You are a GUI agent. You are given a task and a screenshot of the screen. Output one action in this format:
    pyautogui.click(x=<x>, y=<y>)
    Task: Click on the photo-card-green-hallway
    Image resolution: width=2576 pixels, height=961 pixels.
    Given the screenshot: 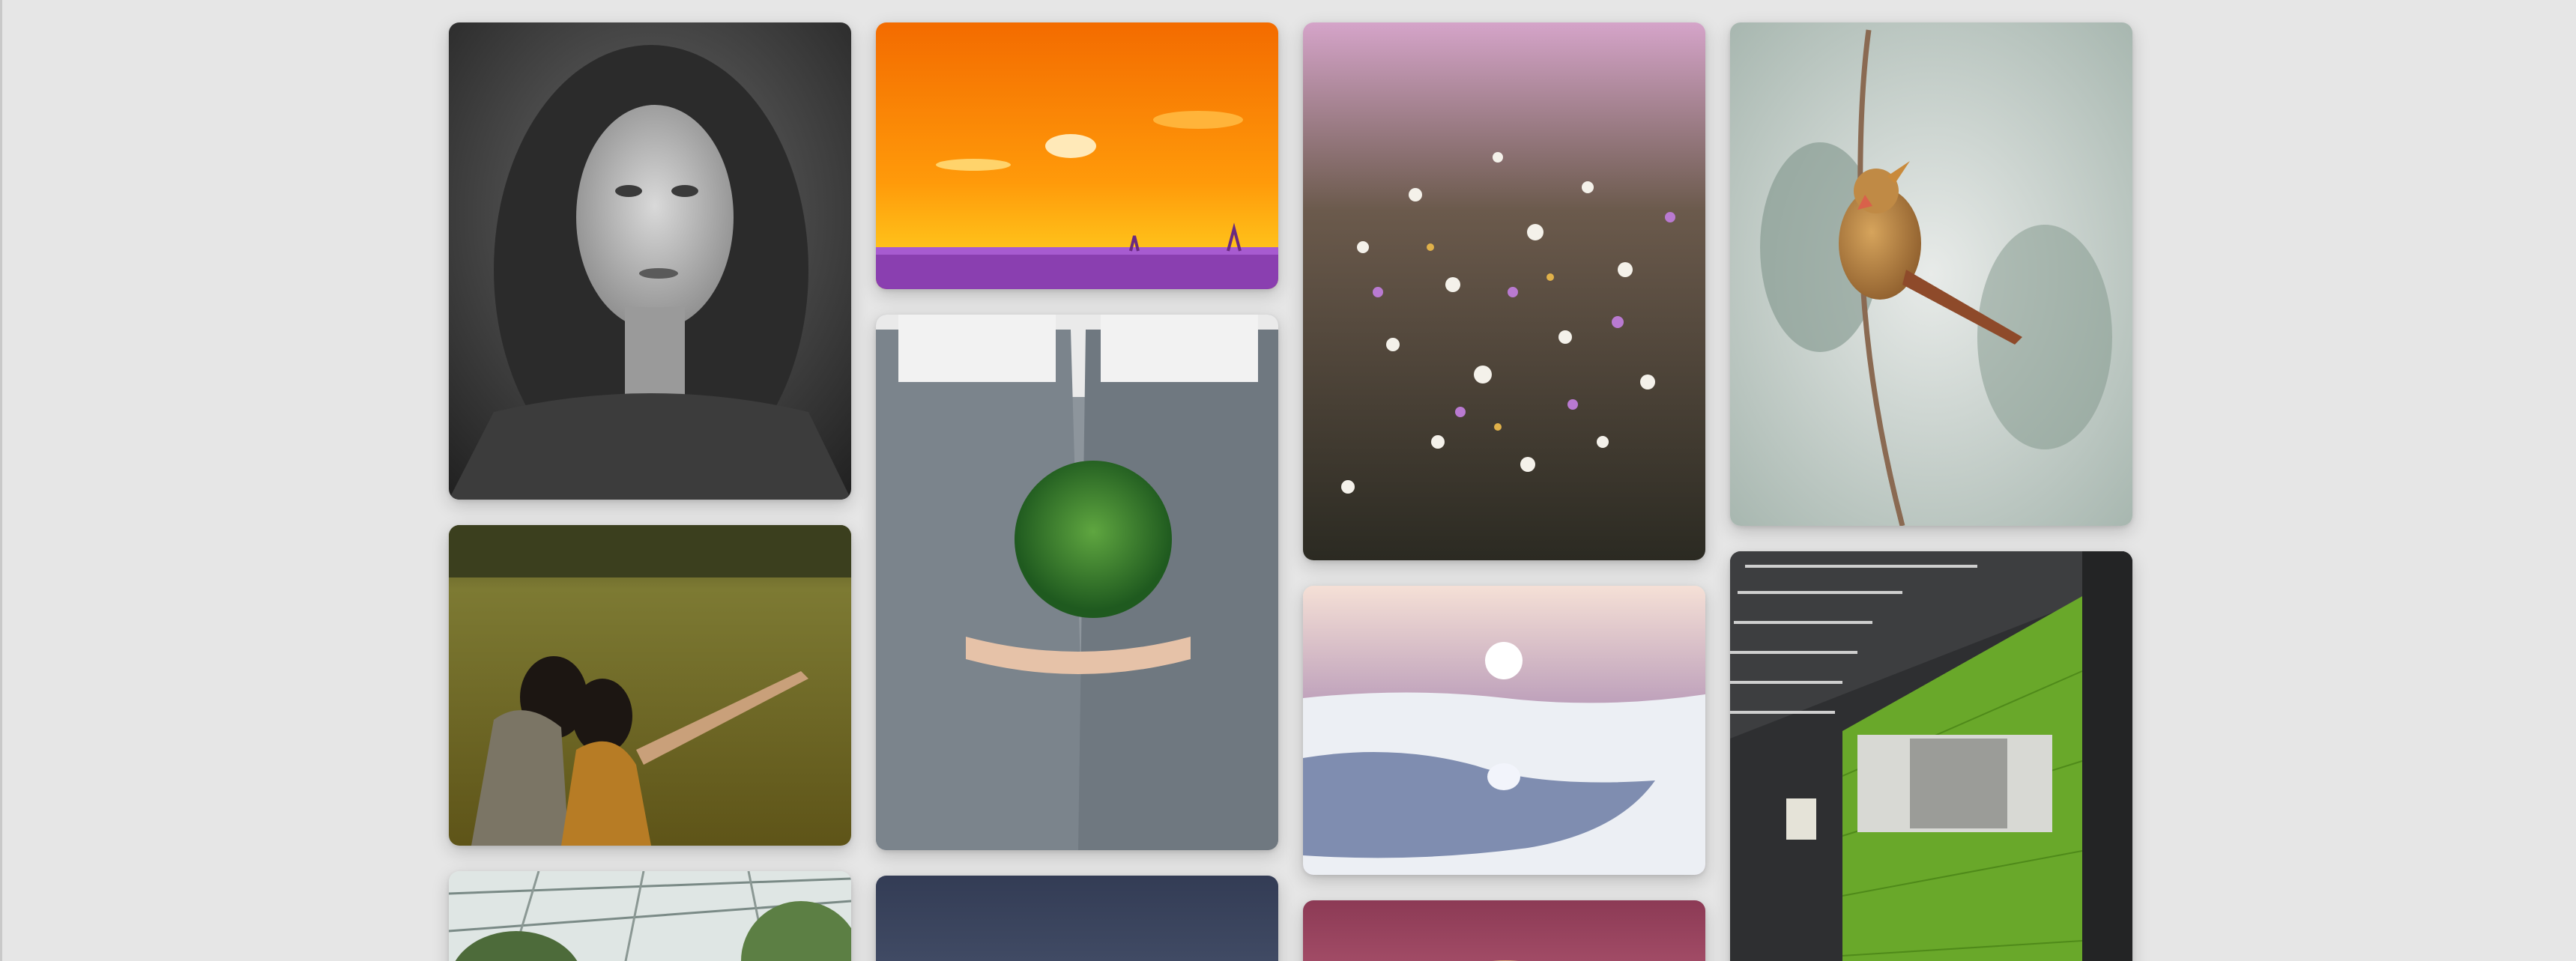 What is the action you would take?
    pyautogui.click(x=1931, y=756)
    